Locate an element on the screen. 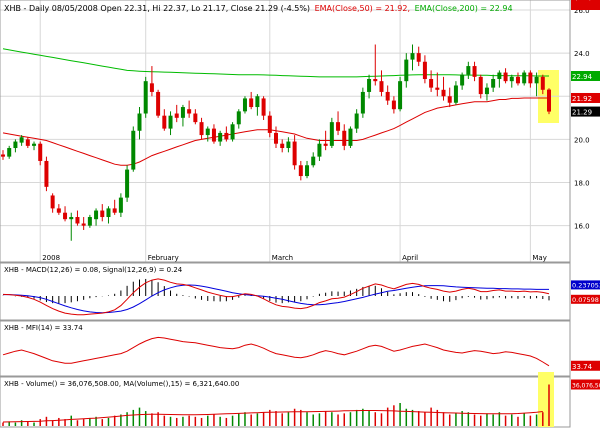 This screenshot has height=428, width=600. mfi-value-tag is located at coordinates (585, 365).